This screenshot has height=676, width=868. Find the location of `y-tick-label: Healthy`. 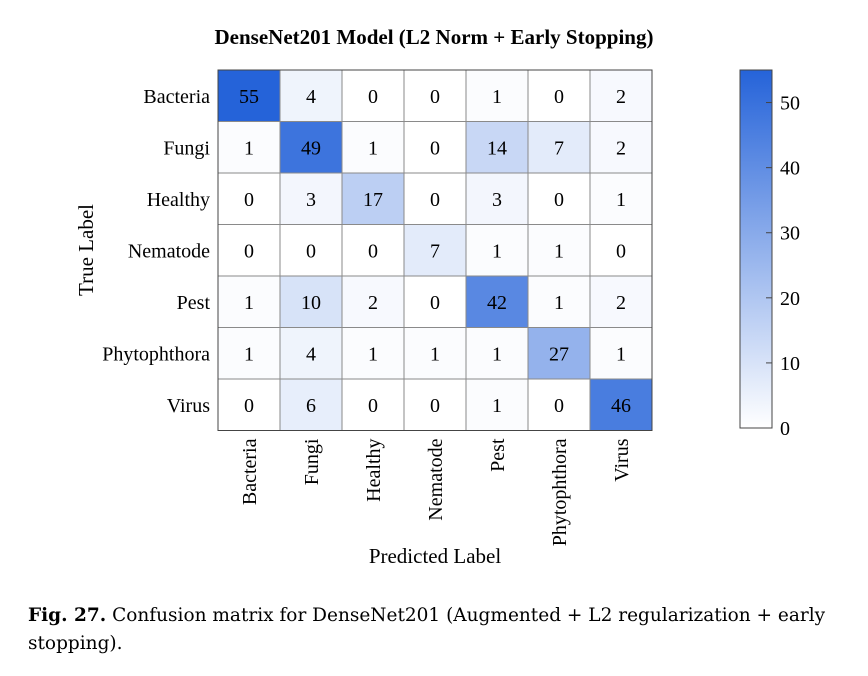

y-tick-label: Healthy is located at coordinates (178, 200).